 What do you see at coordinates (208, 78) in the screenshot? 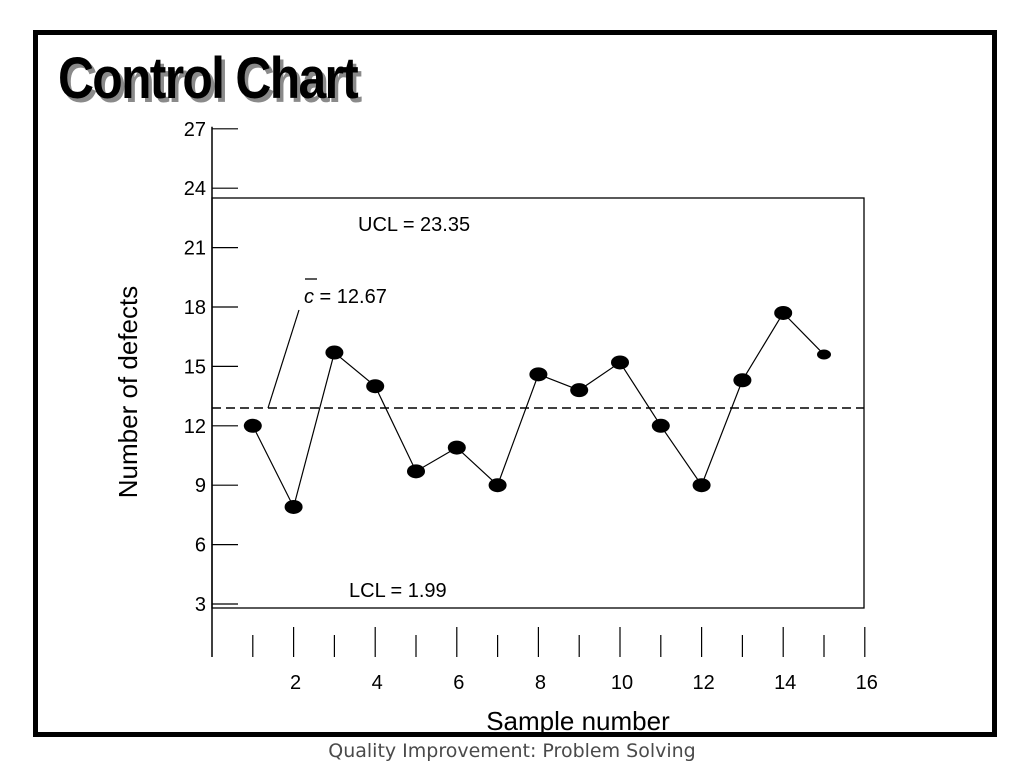
I see `slide-title: Control Chart` at bounding box center [208, 78].